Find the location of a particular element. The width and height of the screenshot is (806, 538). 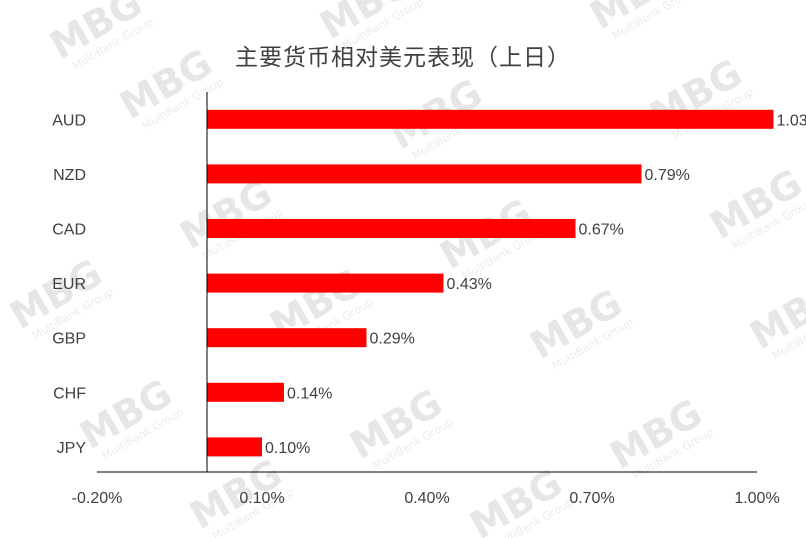

x-tick-label: 0.40% is located at coordinates (426, 498).